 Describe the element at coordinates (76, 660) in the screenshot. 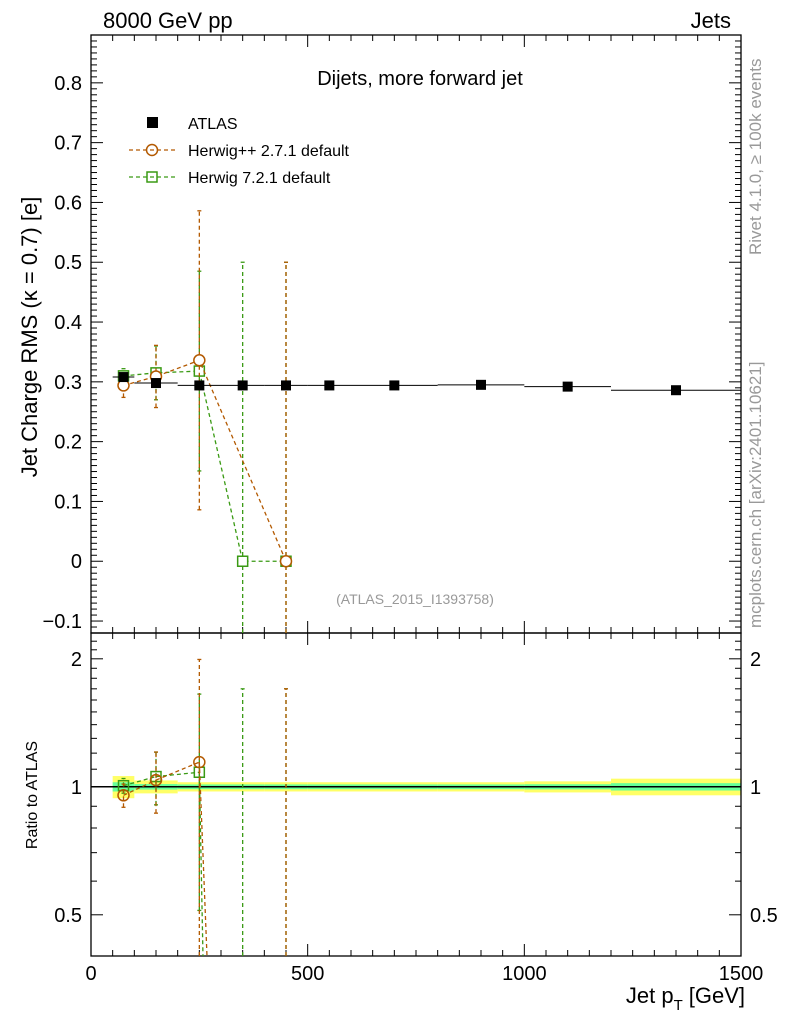

I see `ratio-tick-label: 2` at that location.